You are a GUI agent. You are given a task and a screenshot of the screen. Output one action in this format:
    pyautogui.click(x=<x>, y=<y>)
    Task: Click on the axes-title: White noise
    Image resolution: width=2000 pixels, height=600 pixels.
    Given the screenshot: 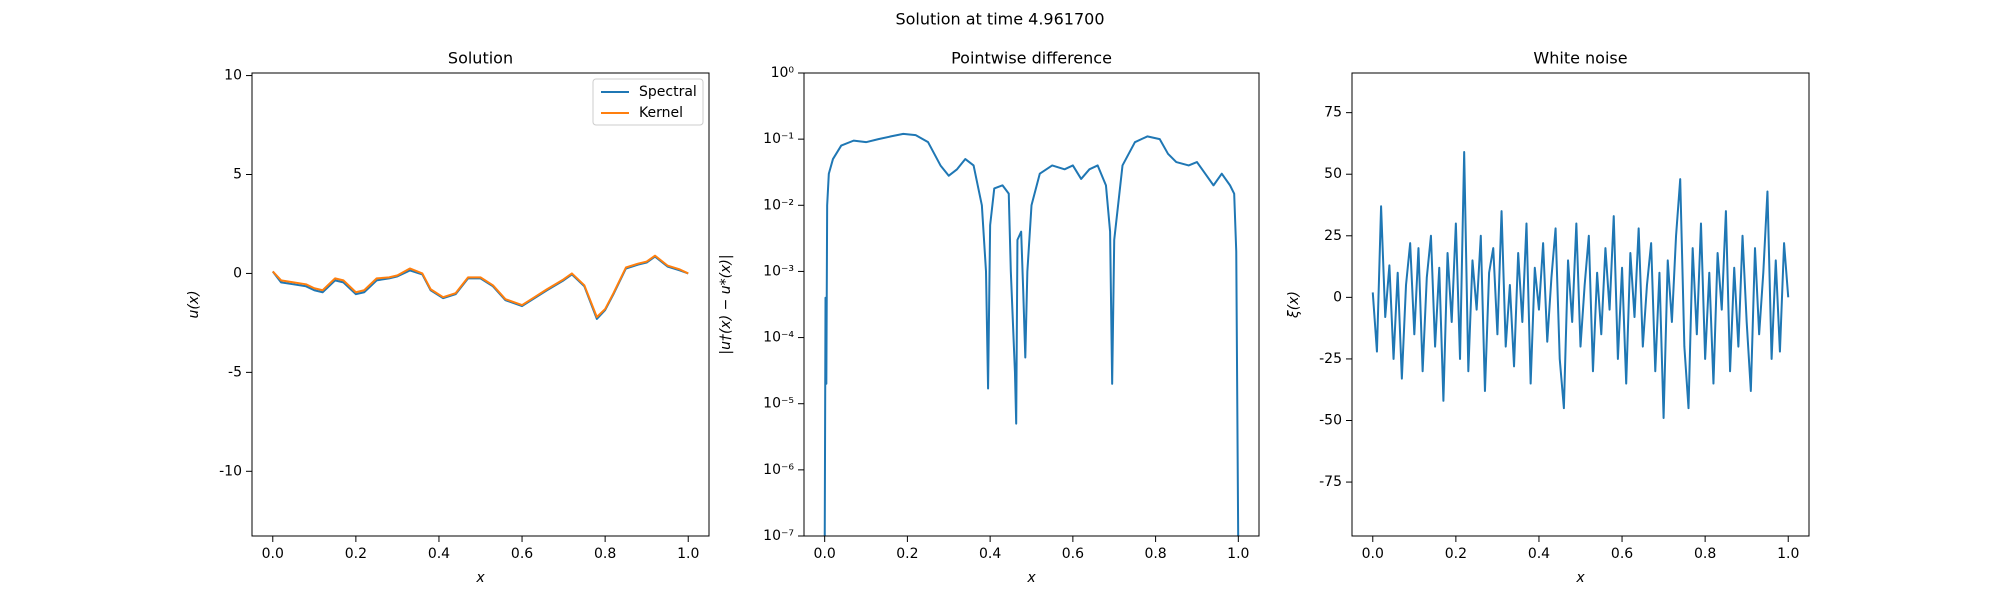 What is the action you would take?
    pyautogui.click(x=1580, y=58)
    